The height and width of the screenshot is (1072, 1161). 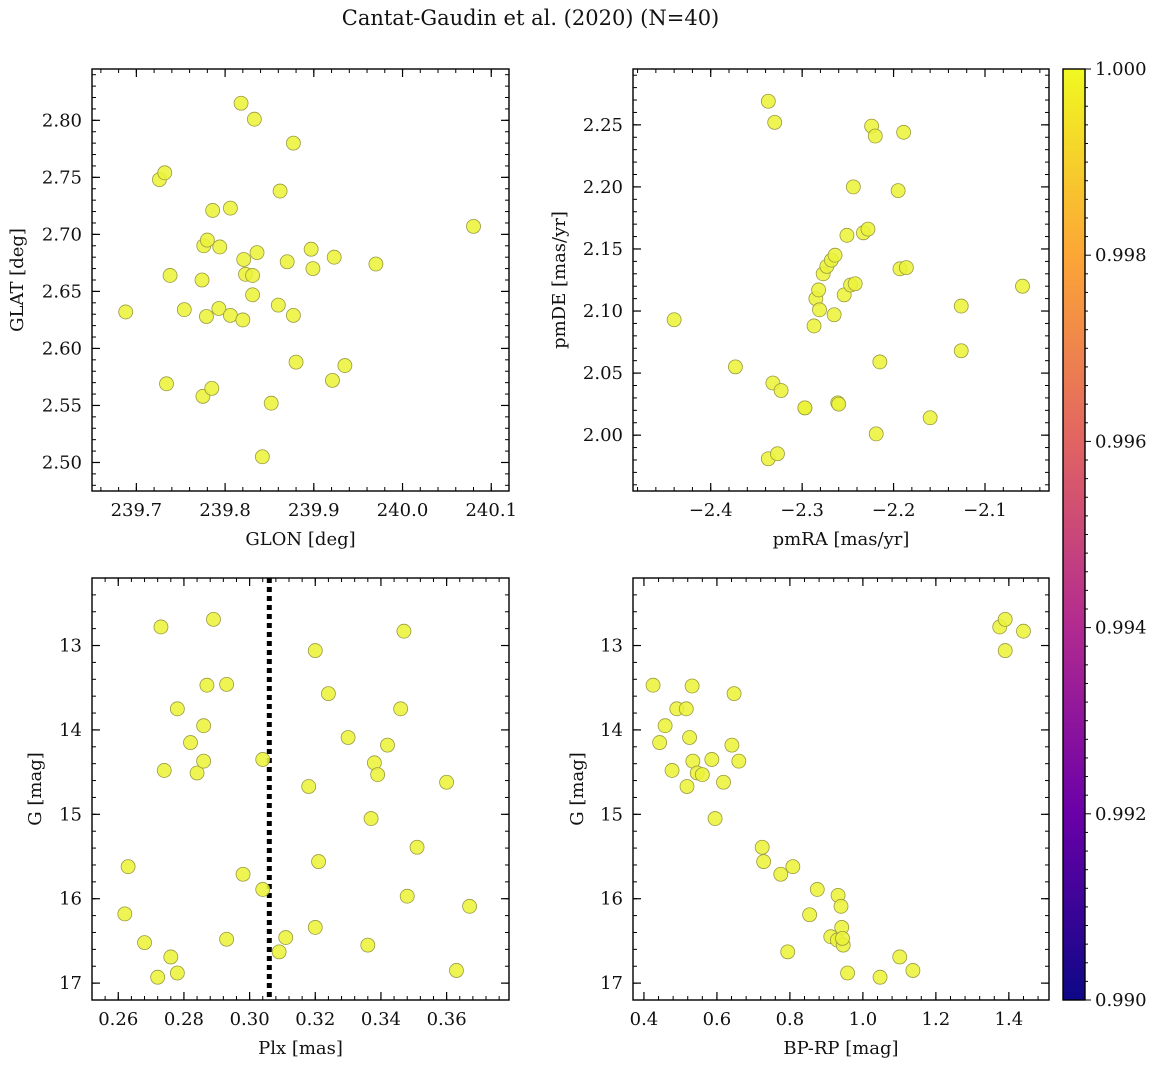 What do you see at coordinates (137, 510) in the screenshot?
I see `panel-1-xtick-label: 239.7` at bounding box center [137, 510].